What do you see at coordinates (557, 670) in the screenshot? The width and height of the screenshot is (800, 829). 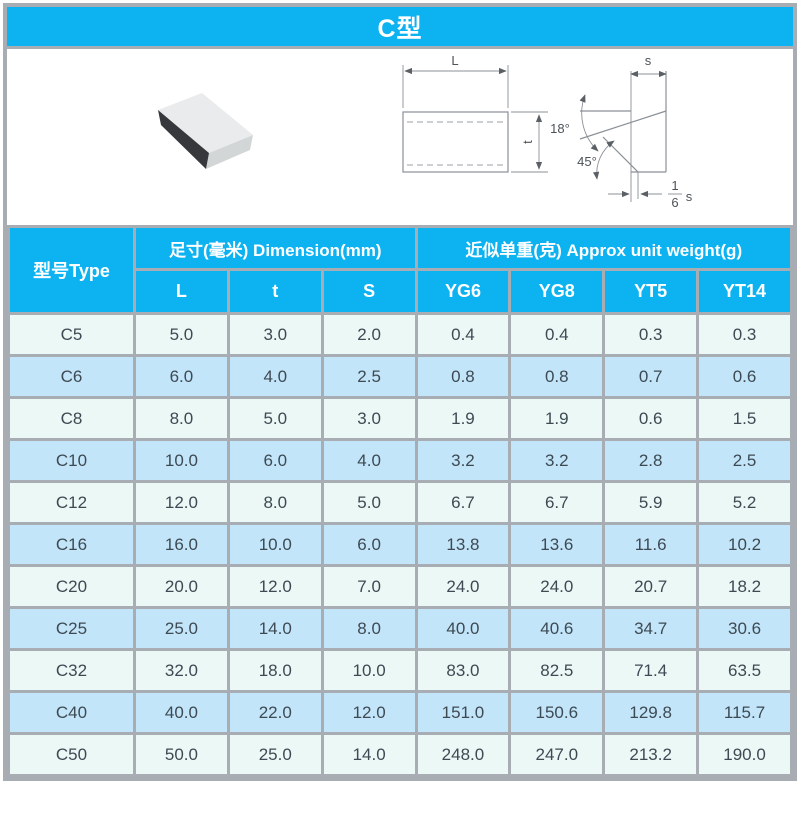 I see `row-value: 82.5` at bounding box center [557, 670].